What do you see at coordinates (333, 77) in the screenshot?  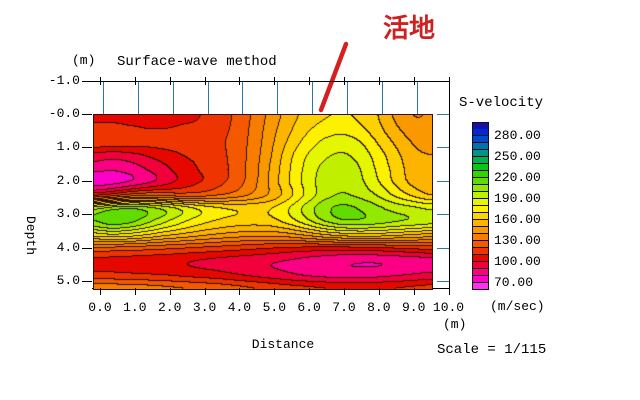 I see `annotation-pointer-line` at bounding box center [333, 77].